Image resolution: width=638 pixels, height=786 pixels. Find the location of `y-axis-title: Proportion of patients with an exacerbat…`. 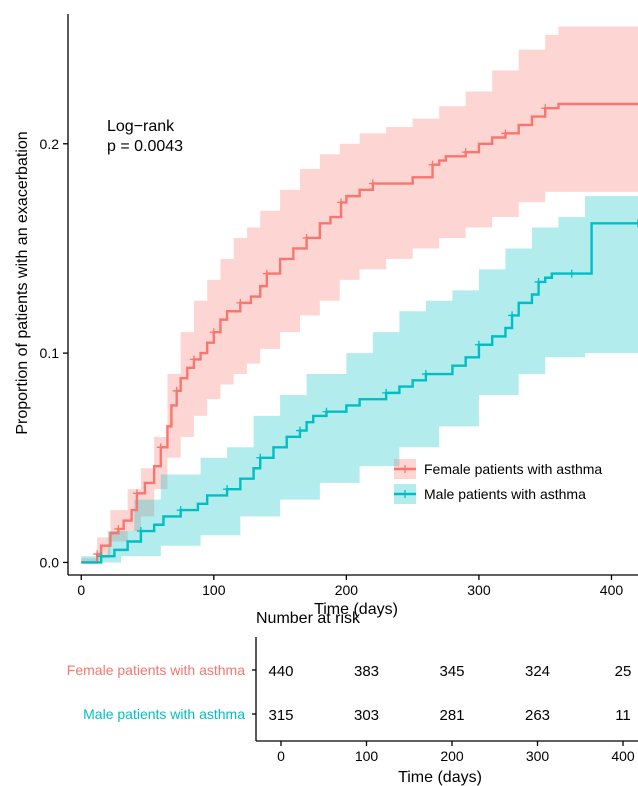

y-axis-title: Proportion of patients with an exacerbat… is located at coordinates (22, 282).